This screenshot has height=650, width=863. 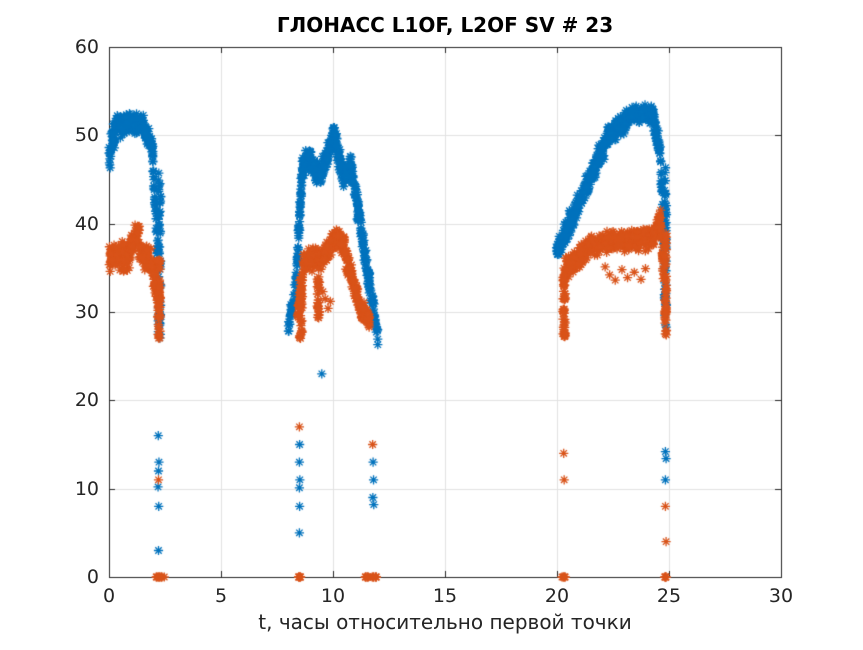 What do you see at coordinates (445, 596) in the screenshot?
I see `x-tick-label: 15` at bounding box center [445, 596].